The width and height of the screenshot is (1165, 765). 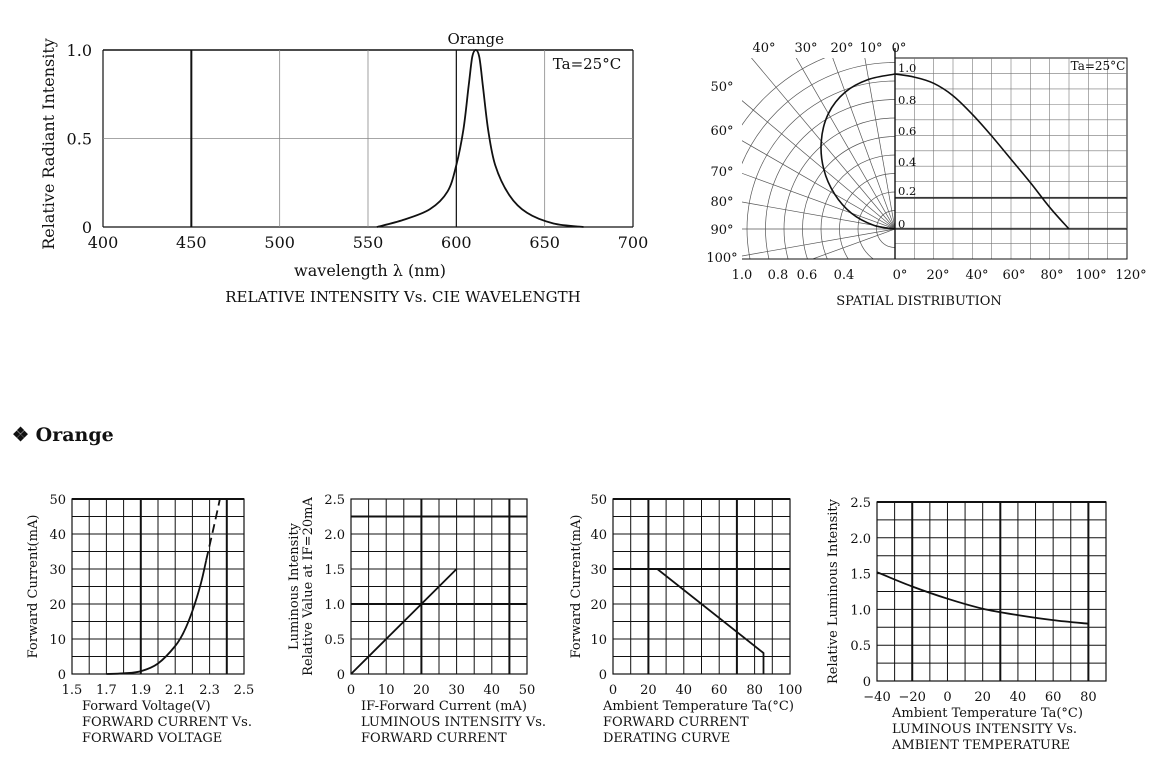 What do you see at coordinates (386, 690) in the screenshot?
I see `c4-x-tick: 10` at bounding box center [386, 690].